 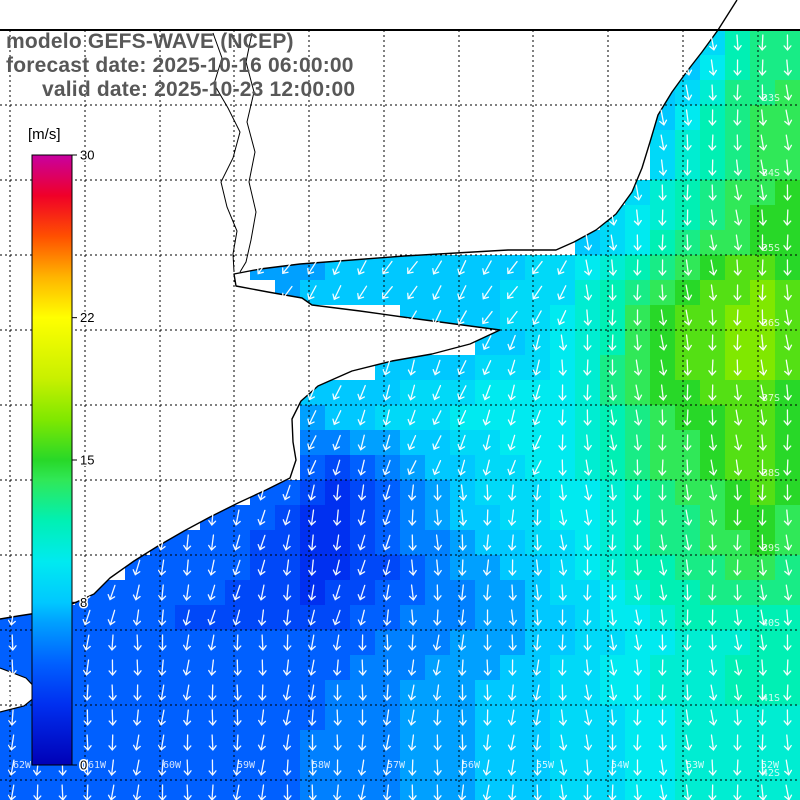 I want to click on lon-label: 52W, so click(x=770, y=765).